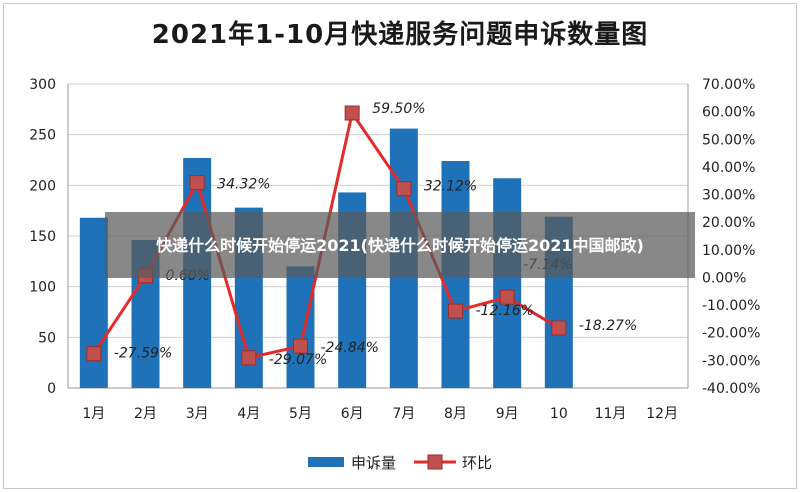 Image resolution: width=800 pixels, height=492 pixels. Describe the element at coordinates (728, 251) in the screenshot. I see `y-right-tick-label: 10.00%` at that location.